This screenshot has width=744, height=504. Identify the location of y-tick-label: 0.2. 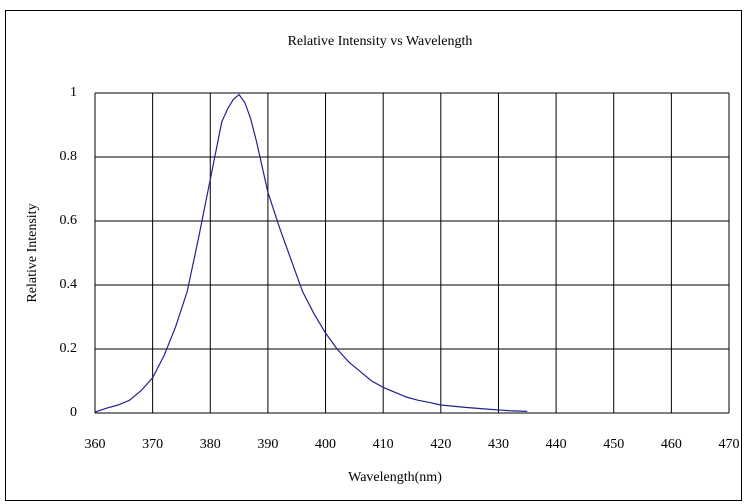
(69, 348).